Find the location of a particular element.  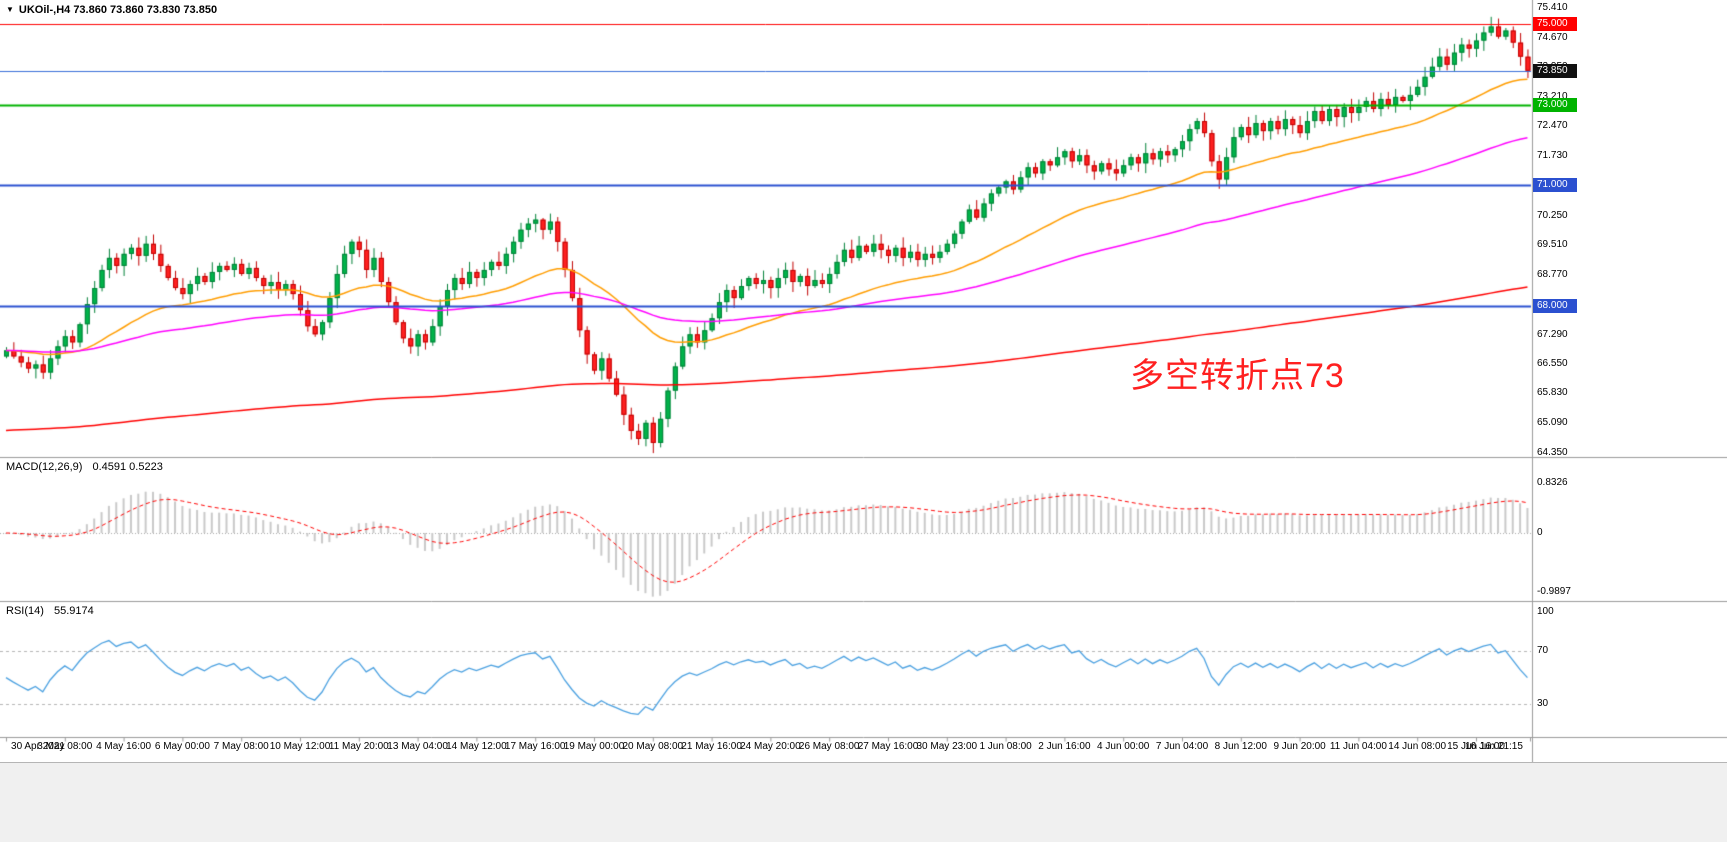

macd-values-text: 0.4591 0.5223 is located at coordinates (127, 467).